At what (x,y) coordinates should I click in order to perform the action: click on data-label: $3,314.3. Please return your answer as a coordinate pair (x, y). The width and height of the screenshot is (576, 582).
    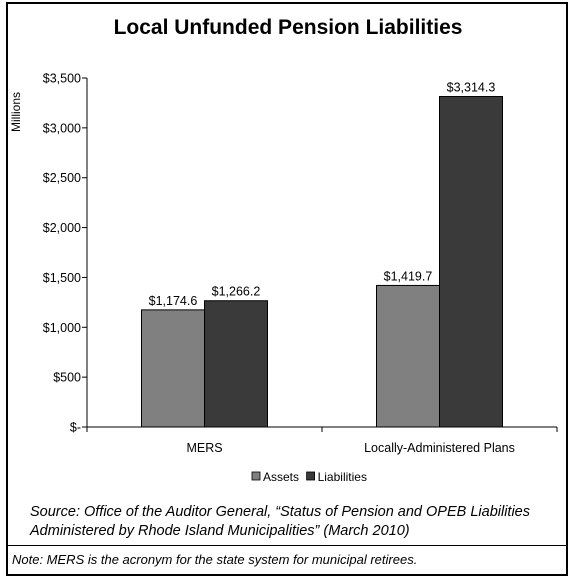
    Looking at the image, I should click on (471, 88).